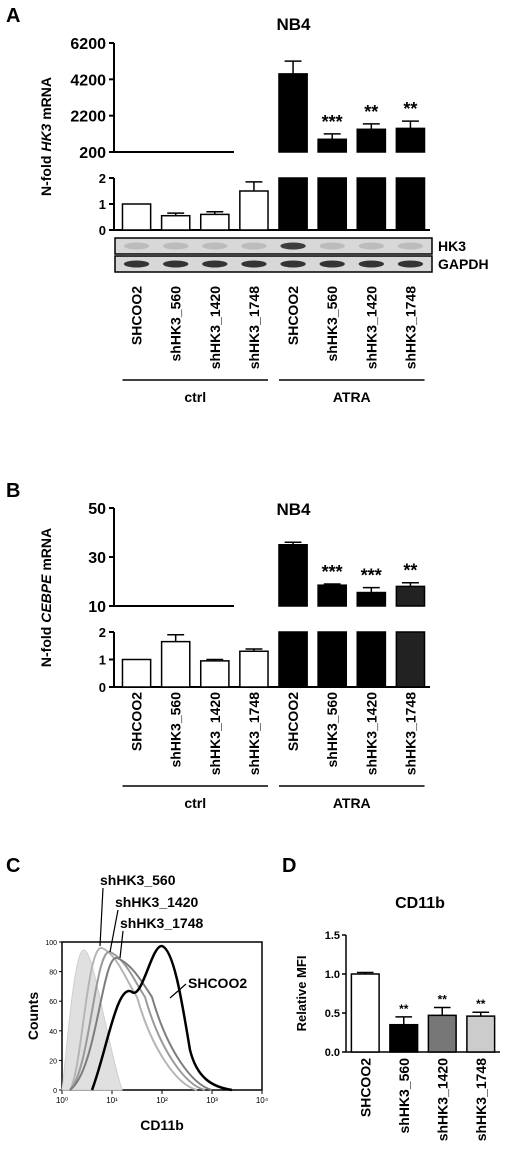  I want to click on y-axis-label: Counts, so click(33, 1016).